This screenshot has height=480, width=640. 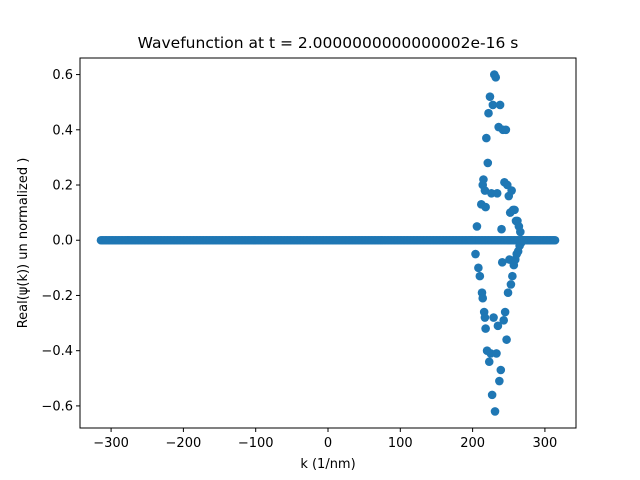 What do you see at coordinates (184, 443) in the screenshot?
I see `x-tick-label: −200` at bounding box center [184, 443].